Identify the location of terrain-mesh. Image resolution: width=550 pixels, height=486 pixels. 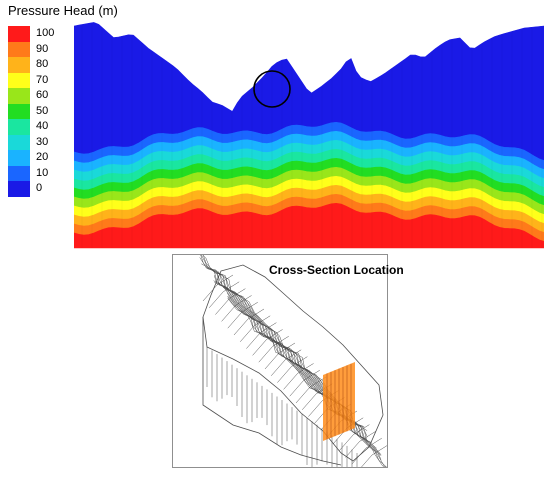
(293, 361).